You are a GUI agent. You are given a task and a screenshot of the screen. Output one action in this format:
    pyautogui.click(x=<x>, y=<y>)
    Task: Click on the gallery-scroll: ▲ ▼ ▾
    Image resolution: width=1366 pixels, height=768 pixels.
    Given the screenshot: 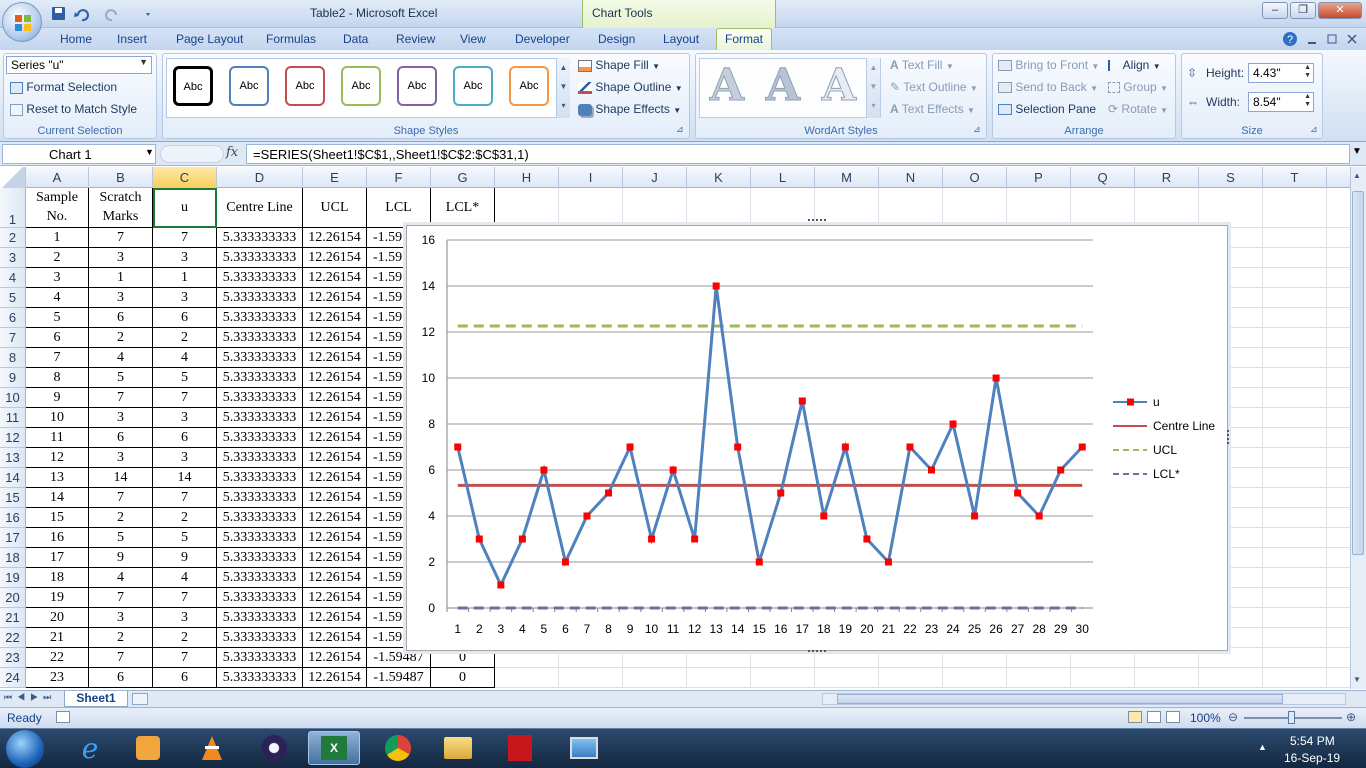 What is the action you would take?
    pyautogui.click(x=563, y=88)
    